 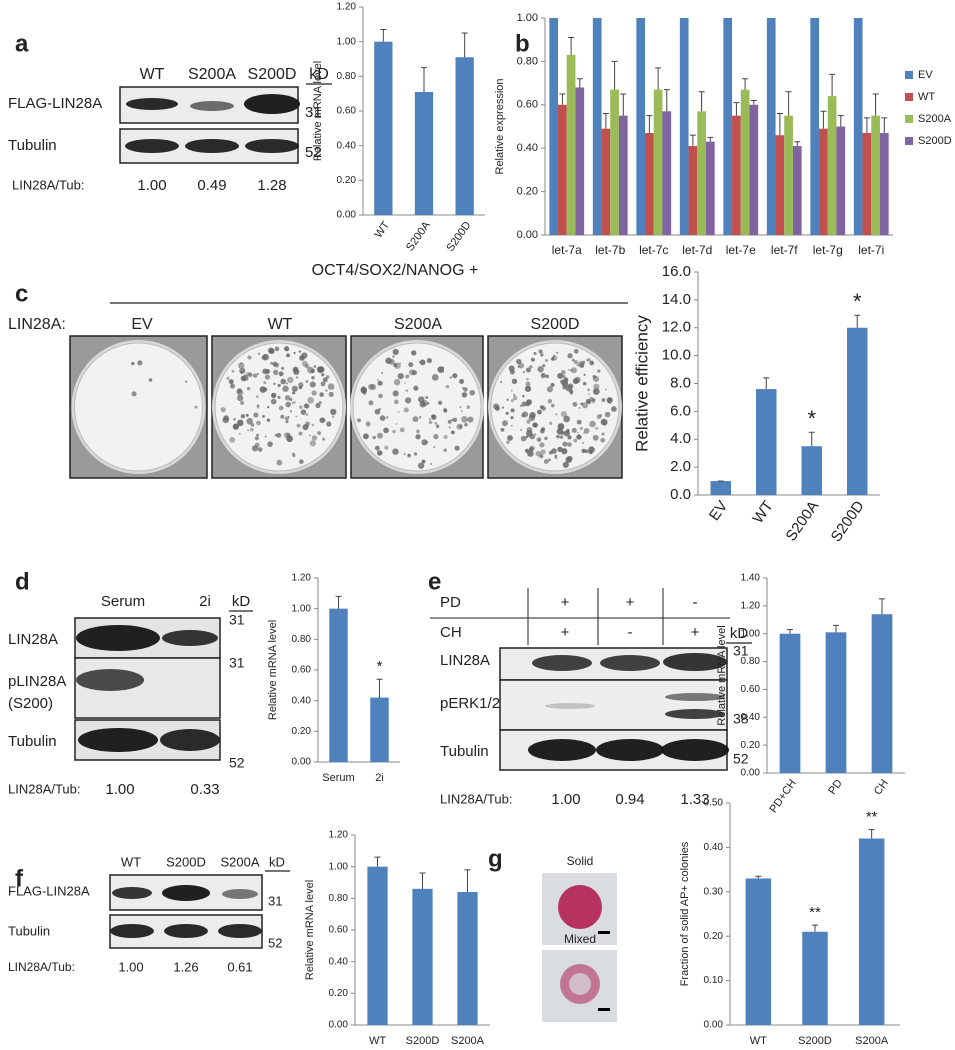 What do you see at coordinates (580, 861) in the screenshot?
I see `label: Solid` at bounding box center [580, 861].